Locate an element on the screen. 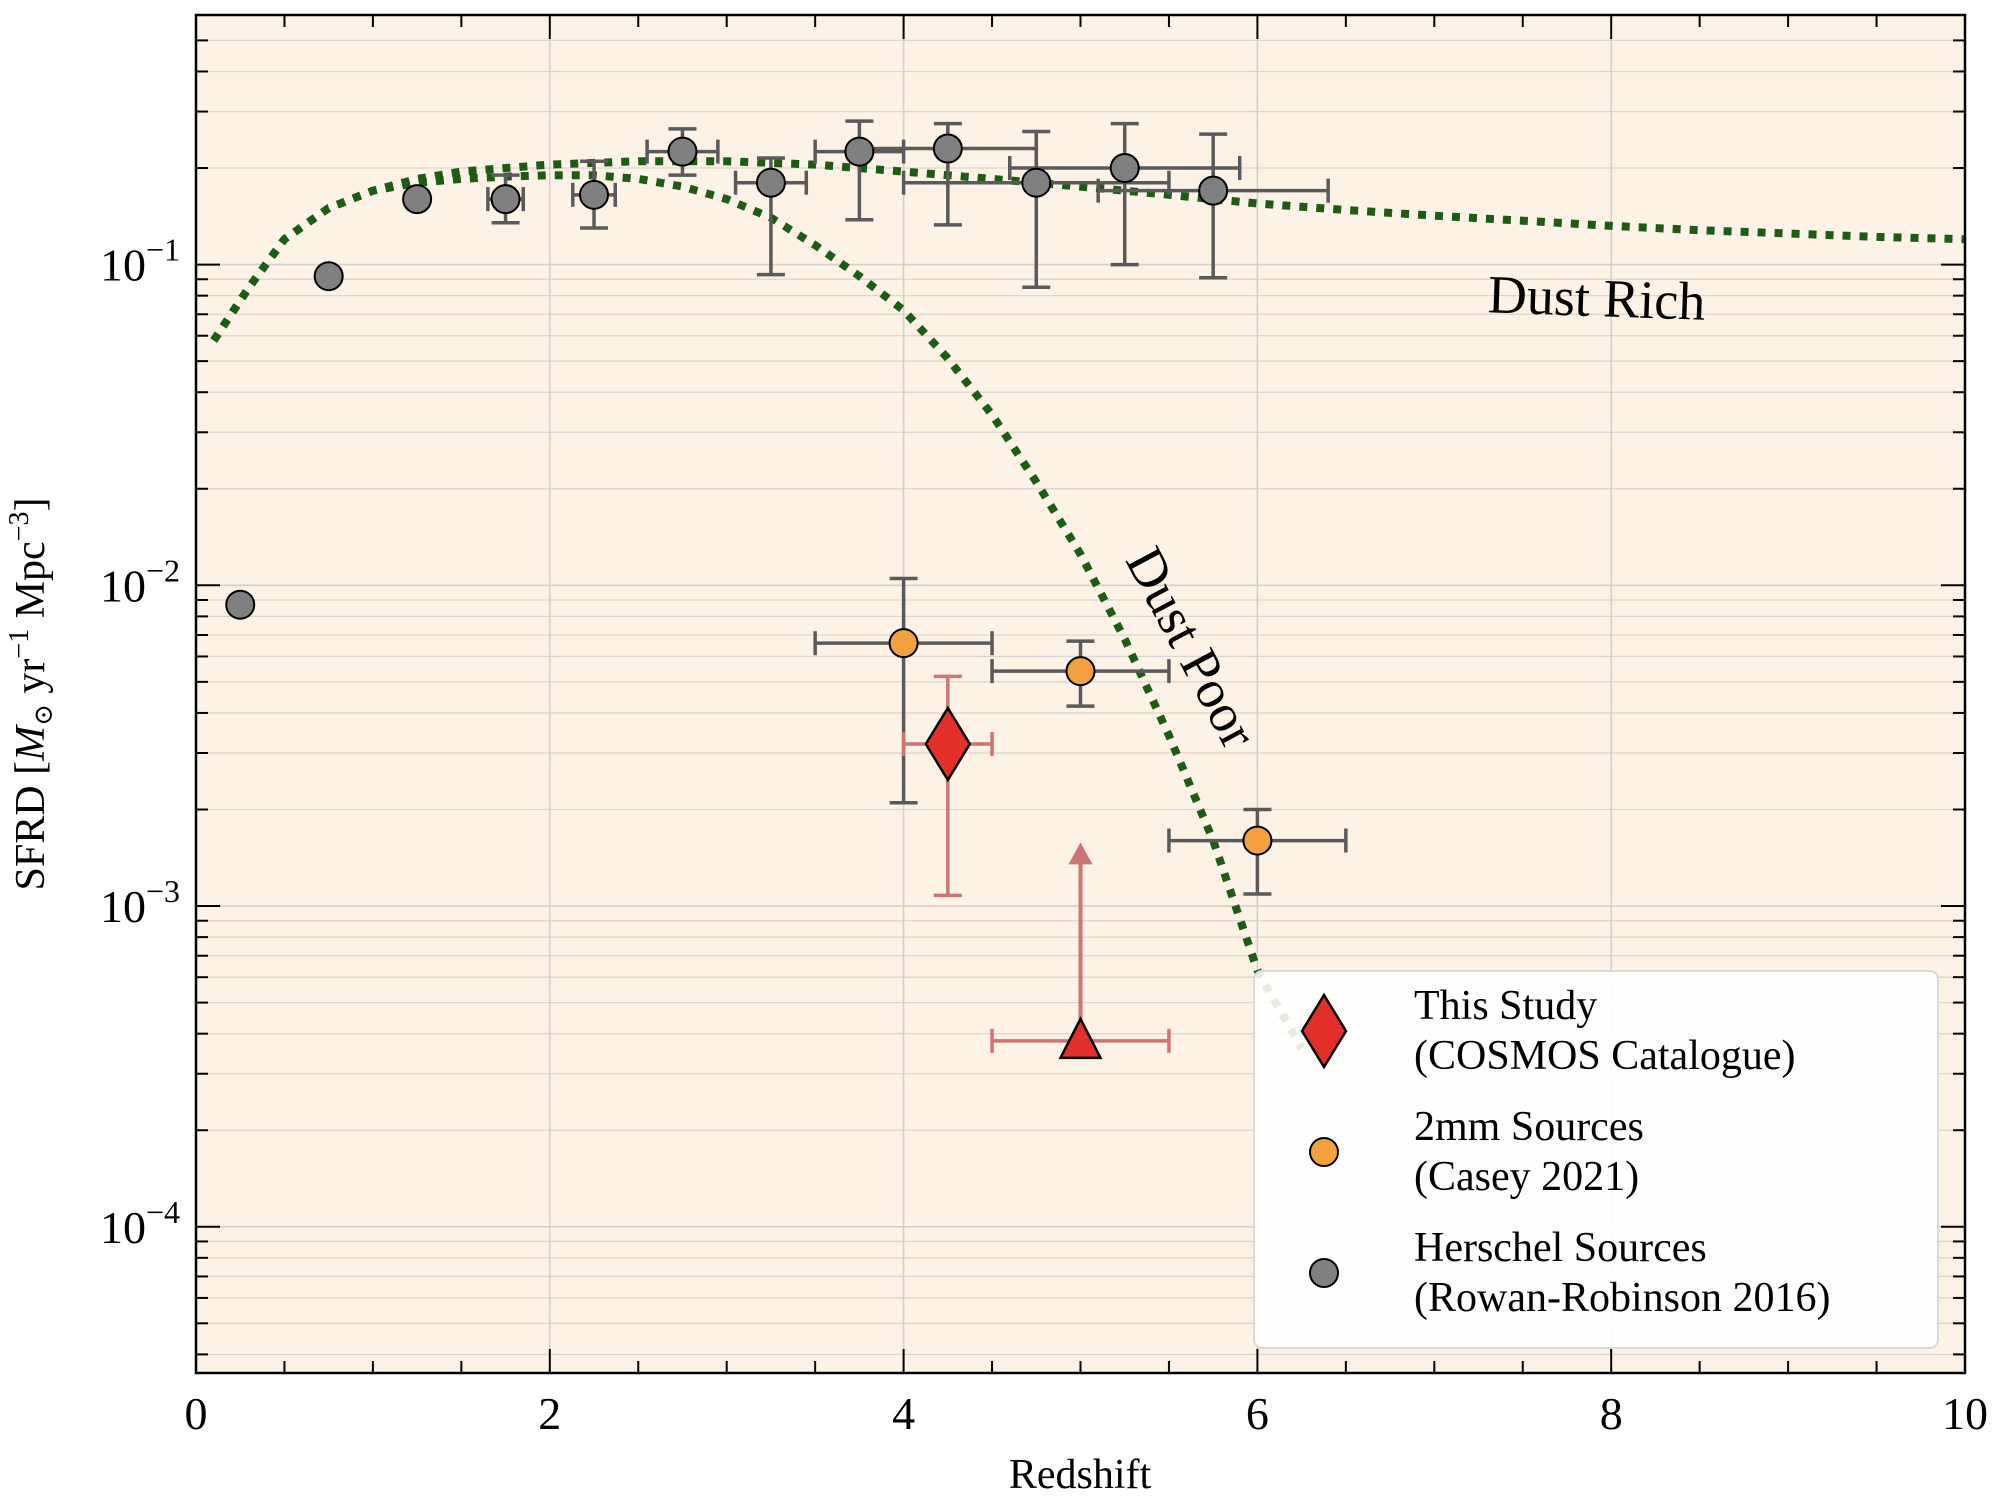  legend-label-this-study: This Study is located at coordinates (1505, 1006).